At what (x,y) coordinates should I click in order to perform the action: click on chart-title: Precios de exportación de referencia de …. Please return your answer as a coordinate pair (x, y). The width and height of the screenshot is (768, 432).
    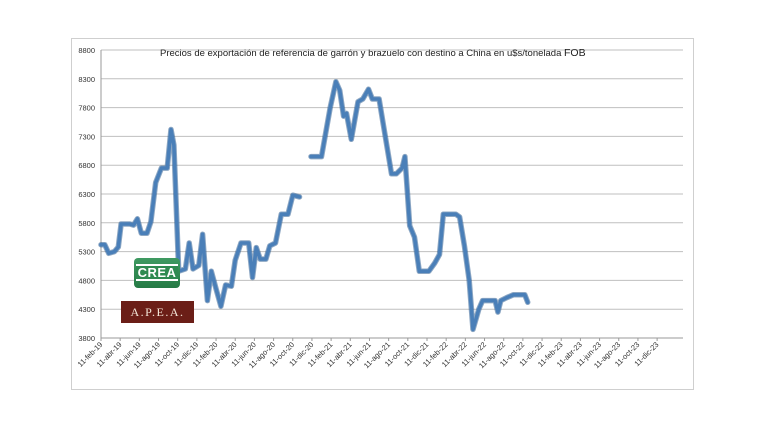
    Looking at the image, I should click on (373, 53).